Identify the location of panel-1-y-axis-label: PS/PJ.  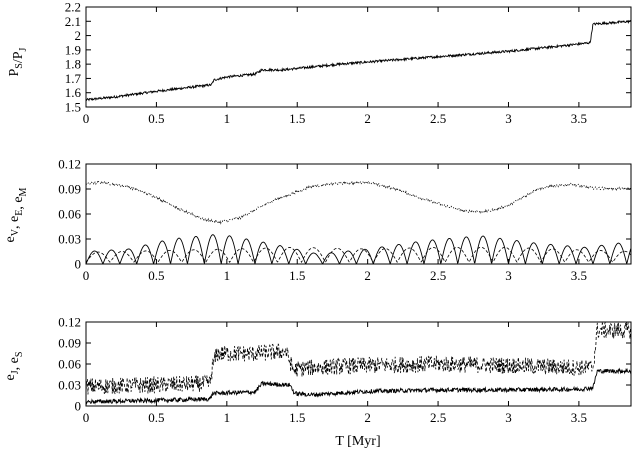
(18, 61).